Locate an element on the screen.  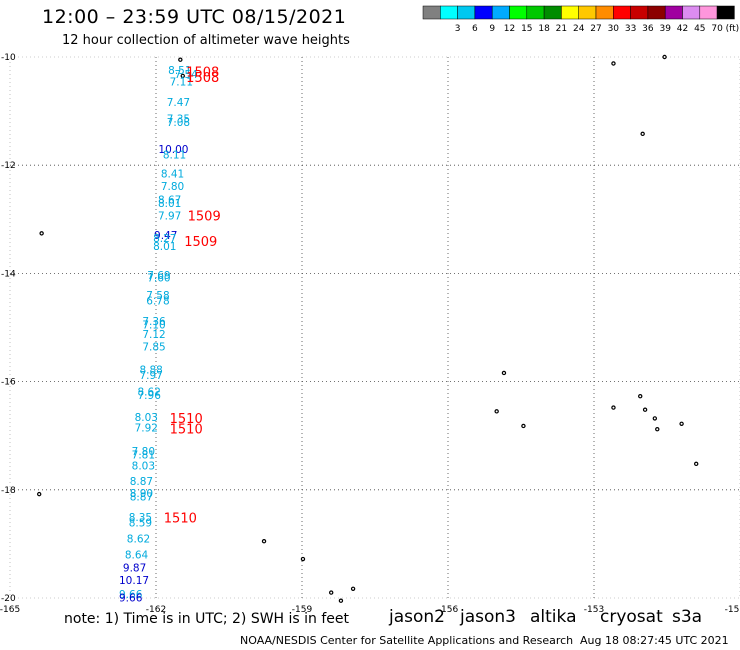
wave-height-value: 7.10 is located at coordinates (153, 325).